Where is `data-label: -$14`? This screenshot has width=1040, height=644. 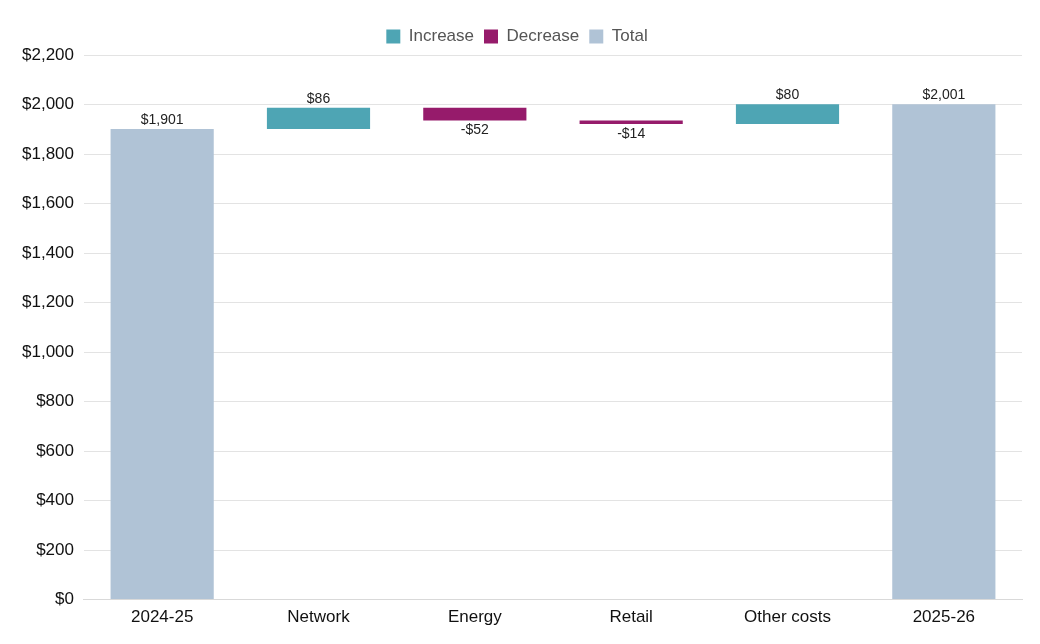
data-label: -$14 is located at coordinates (631, 132).